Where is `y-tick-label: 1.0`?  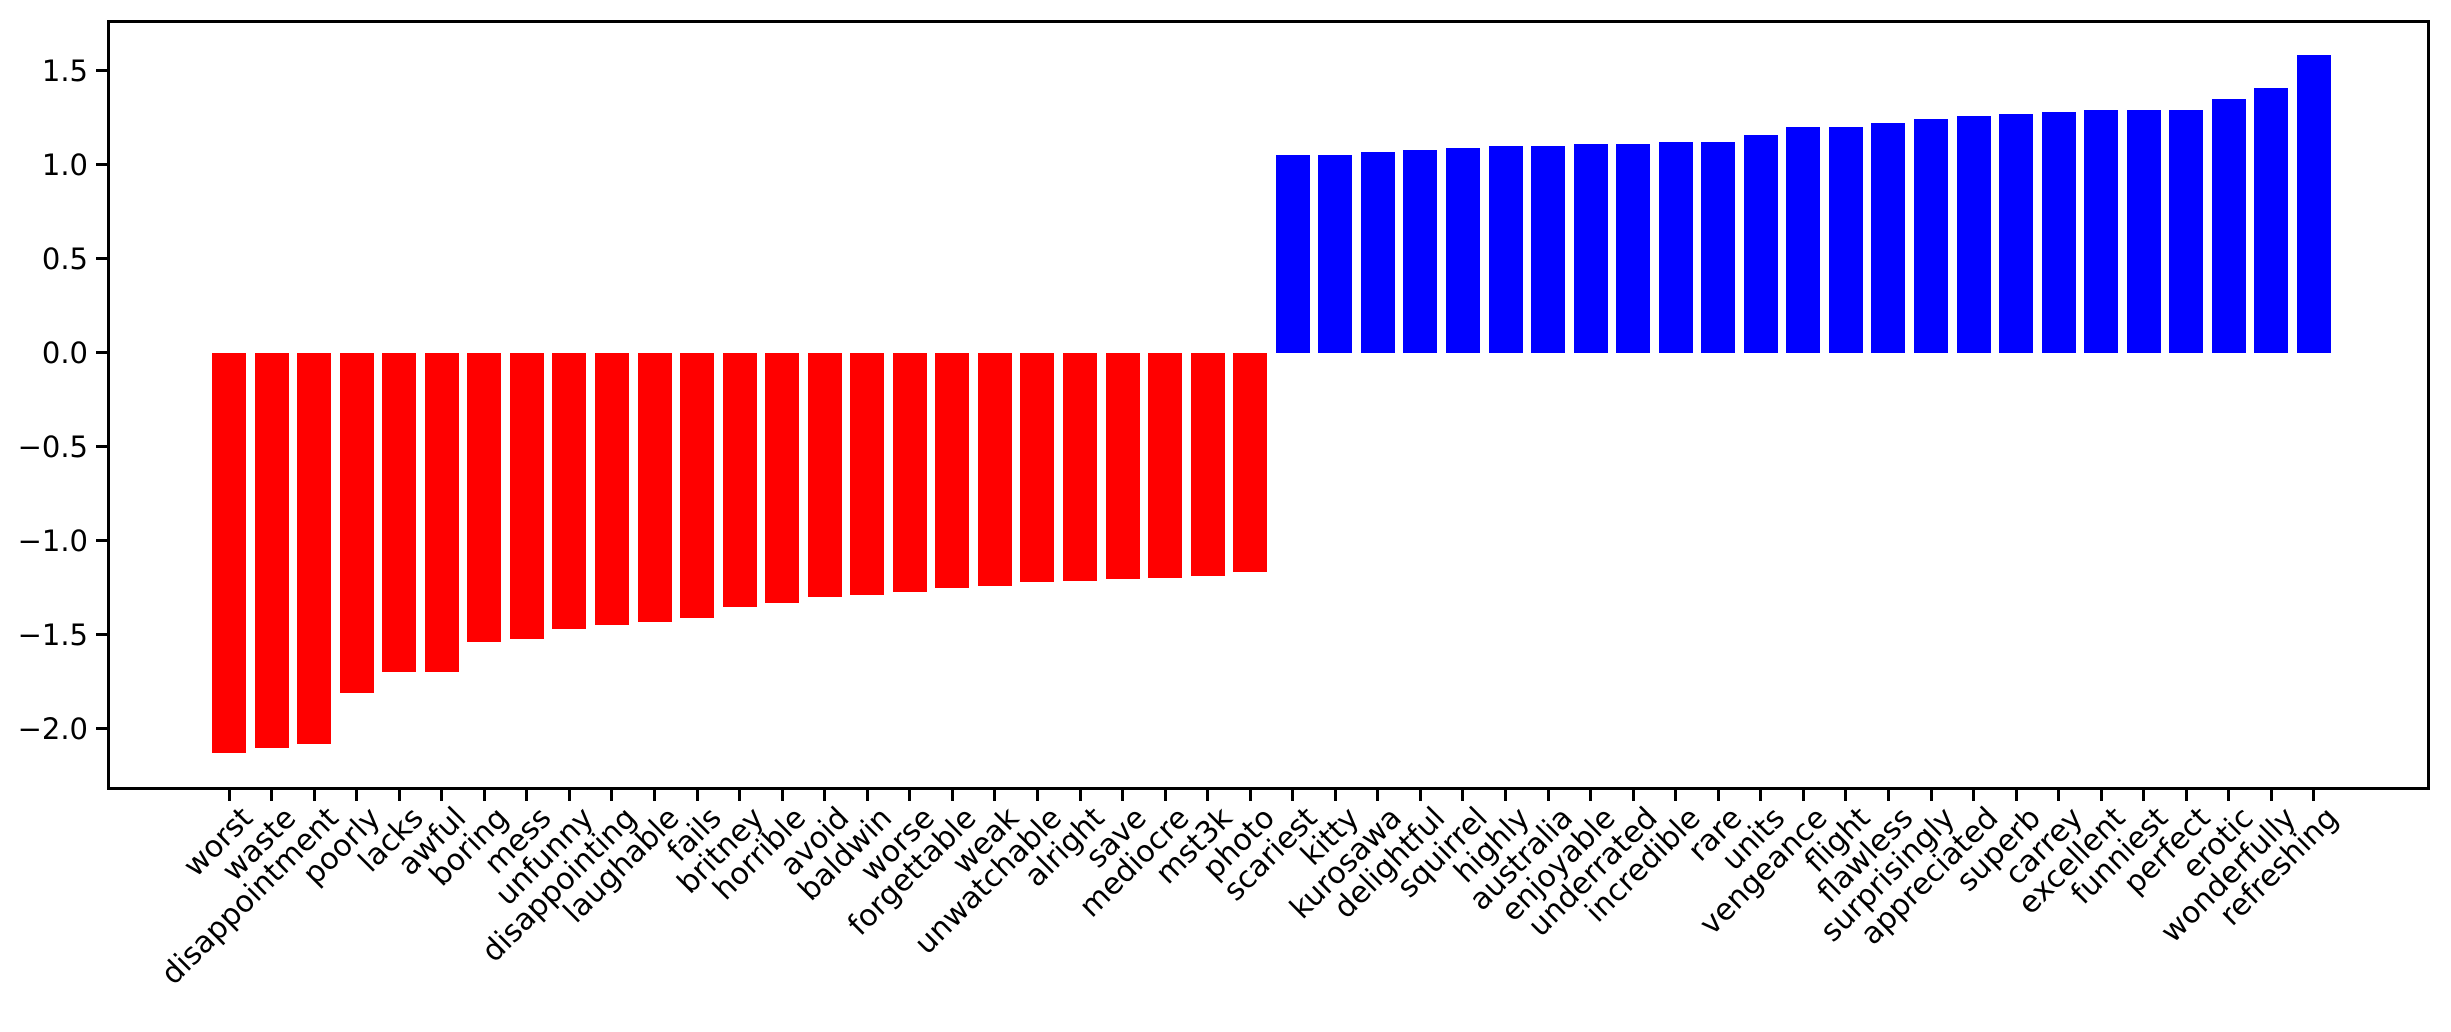 y-tick-label: 1.0 is located at coordinates (64, 164).